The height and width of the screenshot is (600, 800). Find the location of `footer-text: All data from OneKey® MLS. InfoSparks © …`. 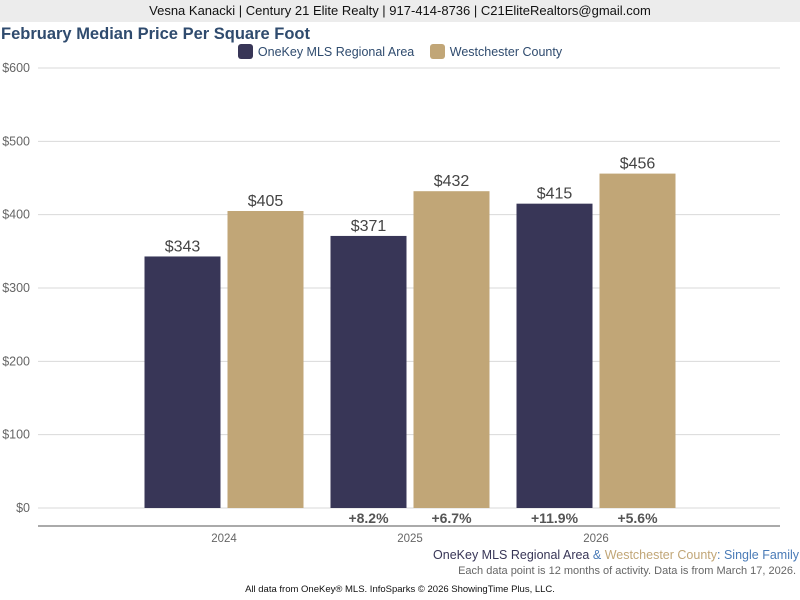

footer-text: All data from OneKey® MLS. InfoSparks © … is located at coordinates (400, 589).